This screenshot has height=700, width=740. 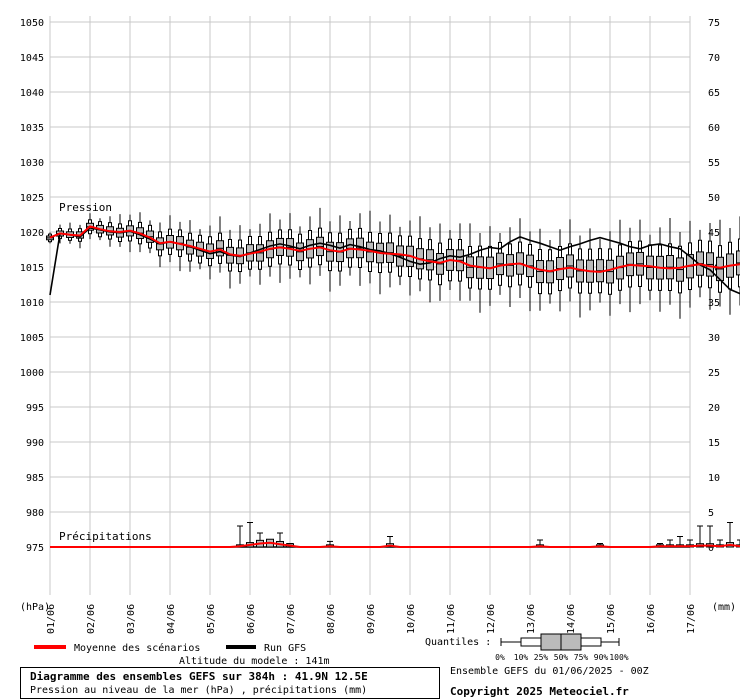 What do you see at coordinates (395, 544) in the screenshot?
I see `precip-mean-line` at bounding box center [395, 544].